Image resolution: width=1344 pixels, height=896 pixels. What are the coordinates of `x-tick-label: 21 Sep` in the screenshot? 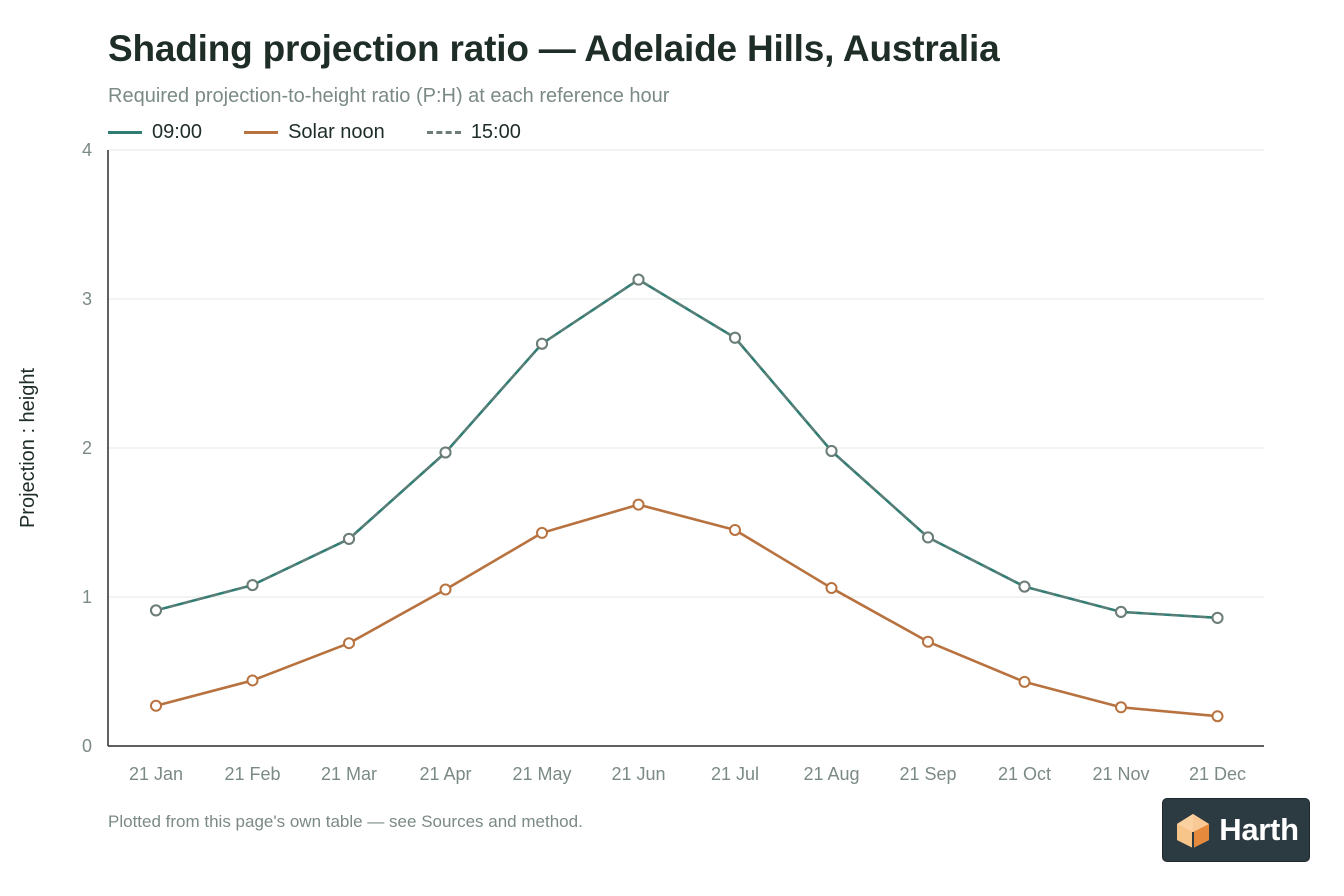 It's located at (927, 774).